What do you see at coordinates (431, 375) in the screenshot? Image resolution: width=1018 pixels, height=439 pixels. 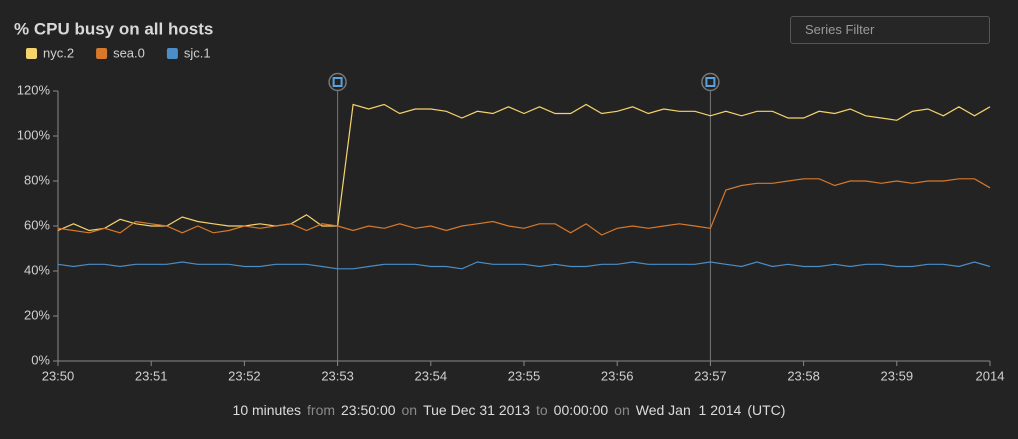 I see `x-tick-label: 23:54` at bounding box center [431, 375].